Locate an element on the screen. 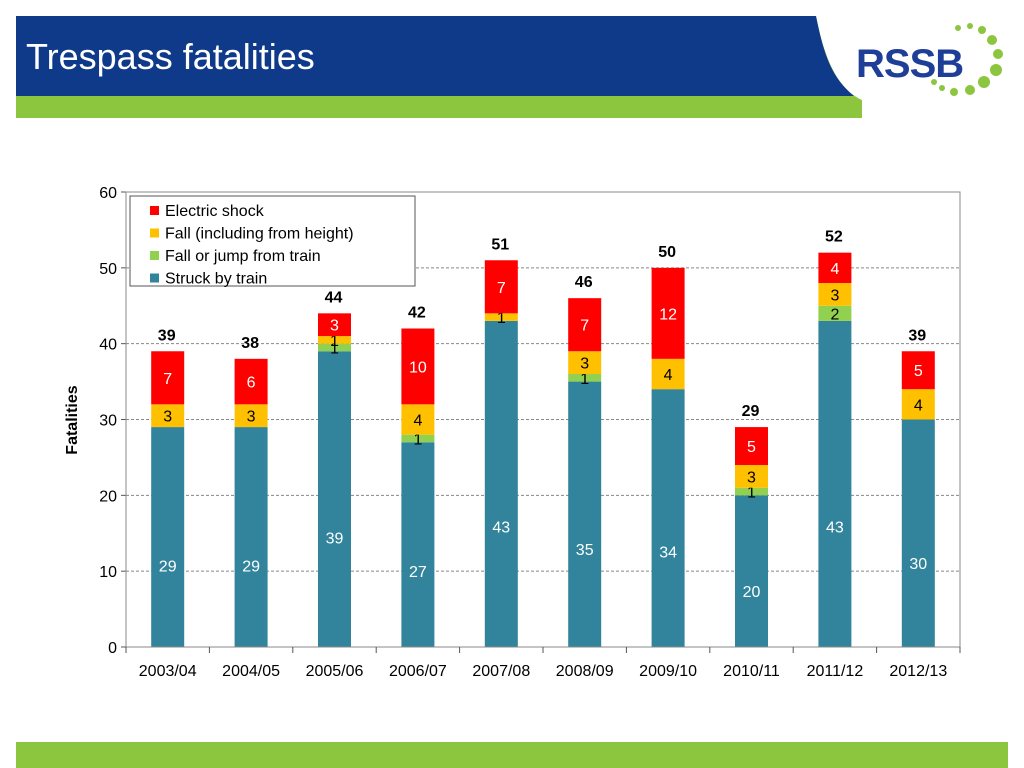  rssb-logo: RSSB is located at coordinates (910, 64).